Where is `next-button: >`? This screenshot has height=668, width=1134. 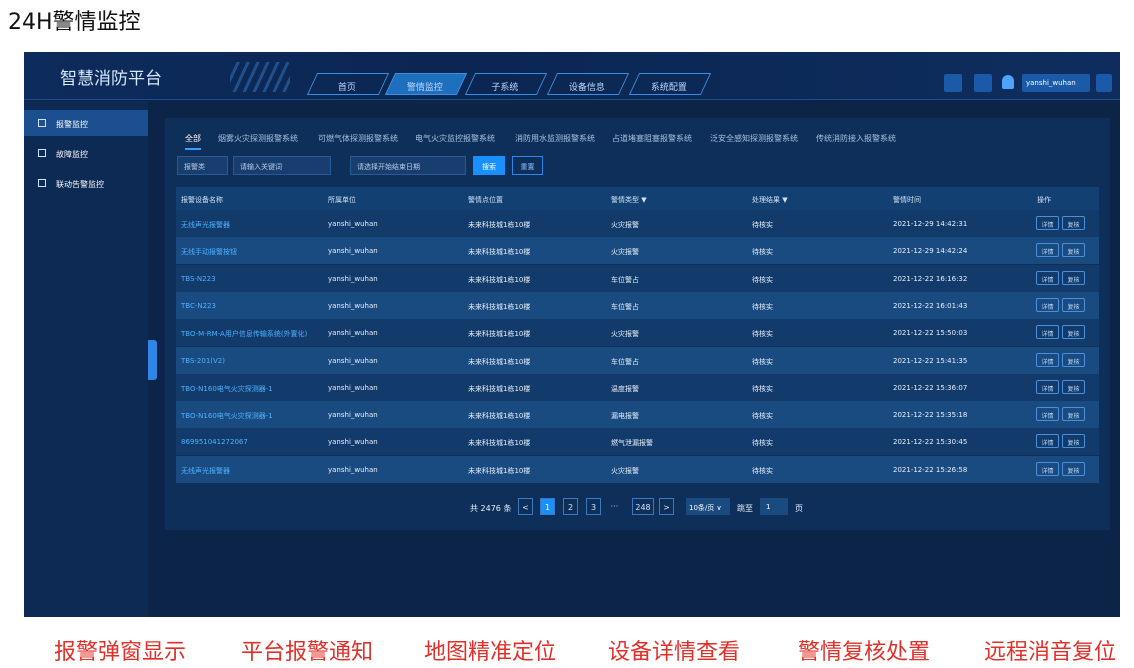
next-button: > is located at coordinates (666, 506).